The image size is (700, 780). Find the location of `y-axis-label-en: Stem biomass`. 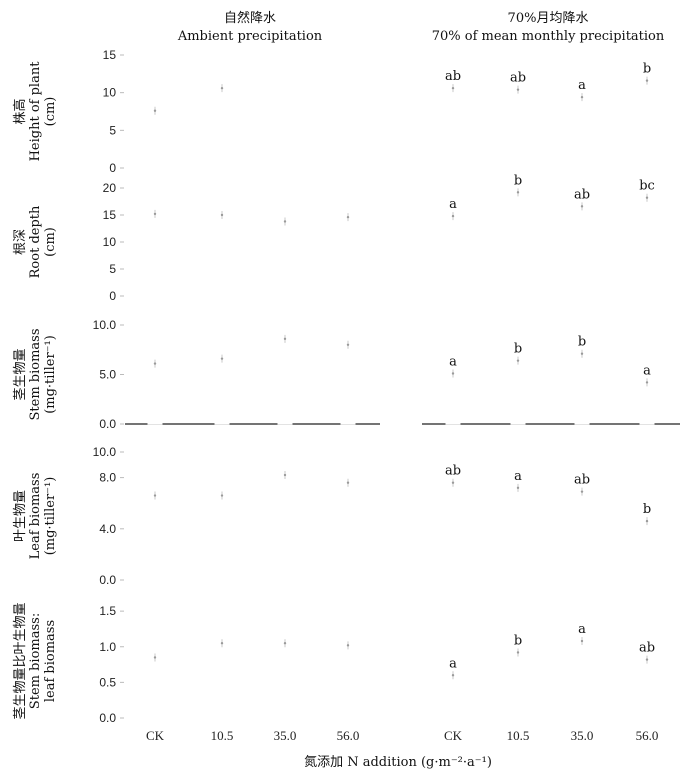

y-axis-label-en: Stem biomass is located at coordinates (35, 374).